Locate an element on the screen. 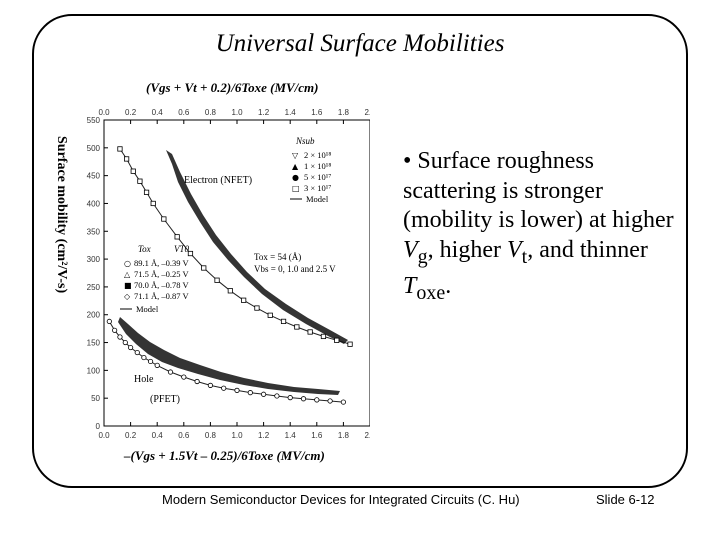  nfet-legend-item: 1 × 10¹⁸ is located at coordinates (317, 166).